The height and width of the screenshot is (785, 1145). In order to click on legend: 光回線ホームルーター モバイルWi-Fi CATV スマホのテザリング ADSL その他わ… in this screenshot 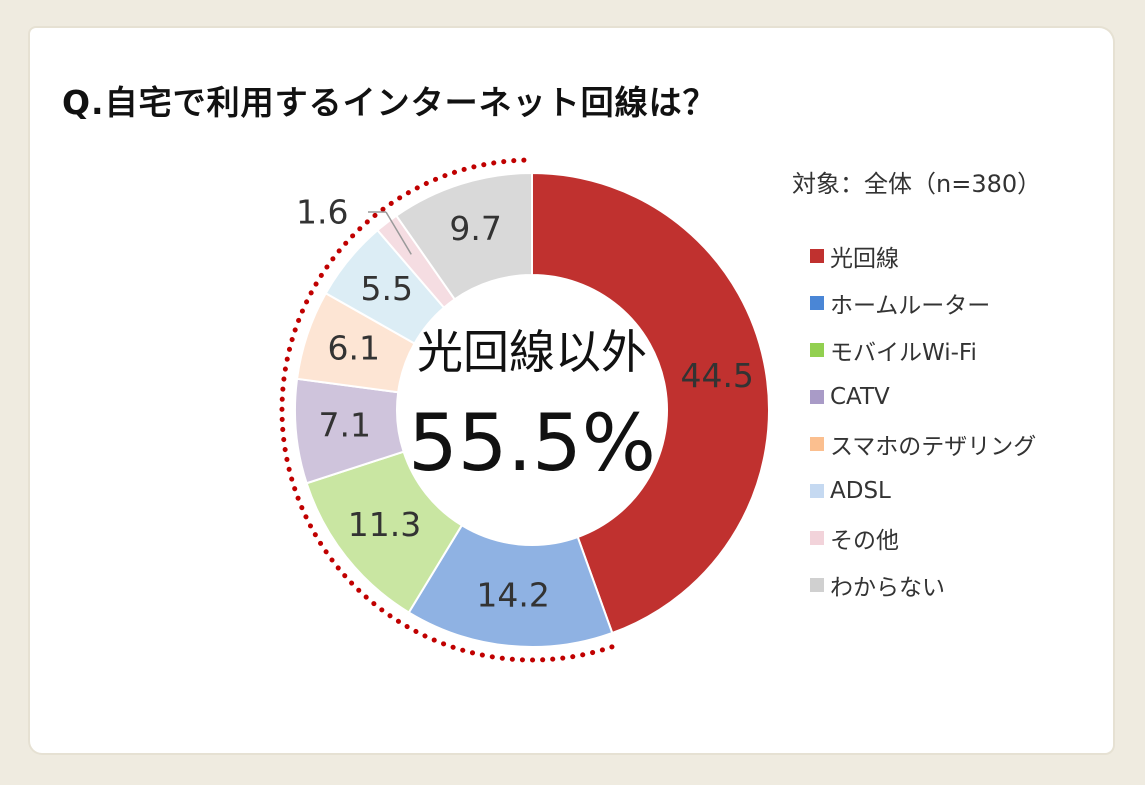, I will do `click(923, 420)`.